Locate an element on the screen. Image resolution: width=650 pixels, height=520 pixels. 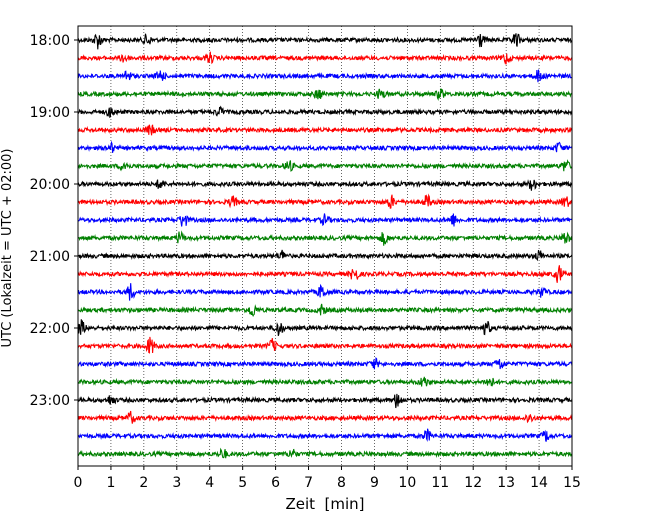
y-tick-label: 22:00 is located at coordinates (50, 329).